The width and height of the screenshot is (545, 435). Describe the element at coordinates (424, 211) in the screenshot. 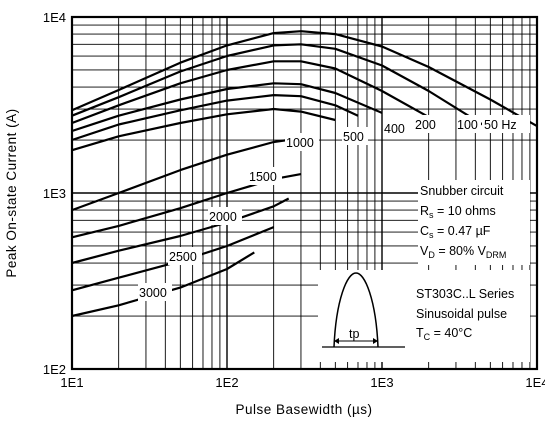

I see `rs-symbol: R` at that location.